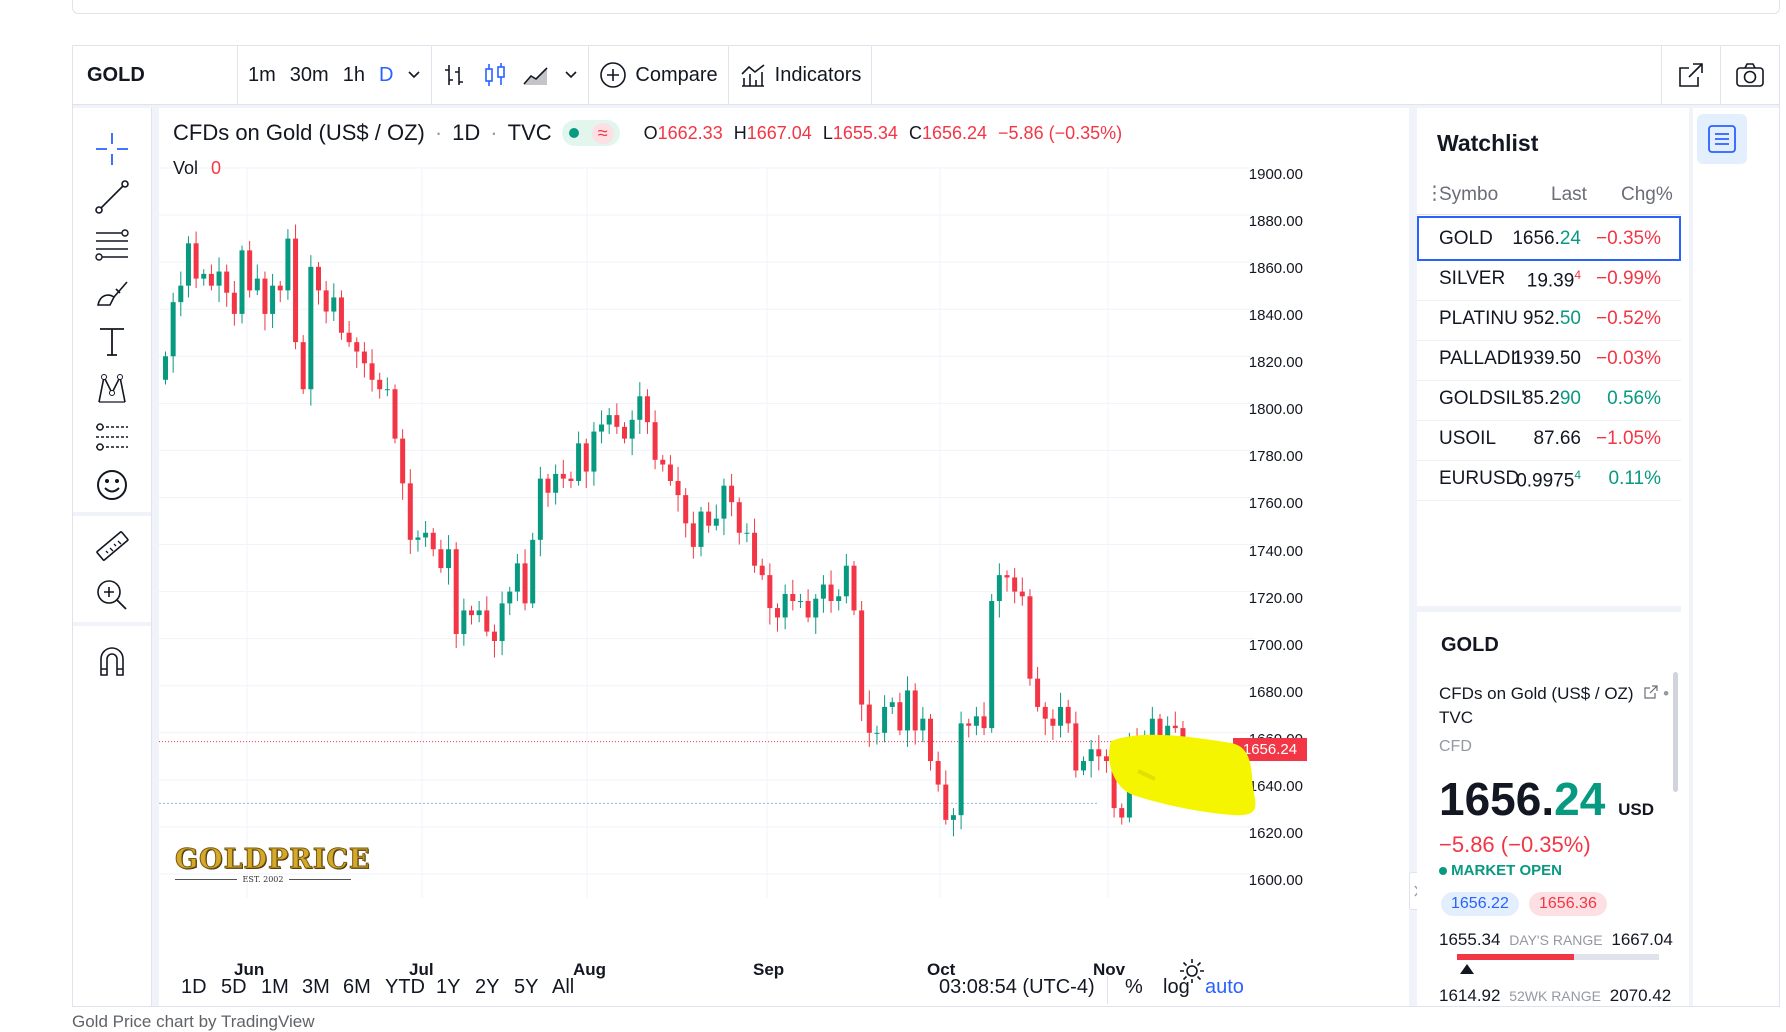 The height and width of the screenshot is (1032, 1786). I want to click on interval-1h: 1h, so click(353, 74).